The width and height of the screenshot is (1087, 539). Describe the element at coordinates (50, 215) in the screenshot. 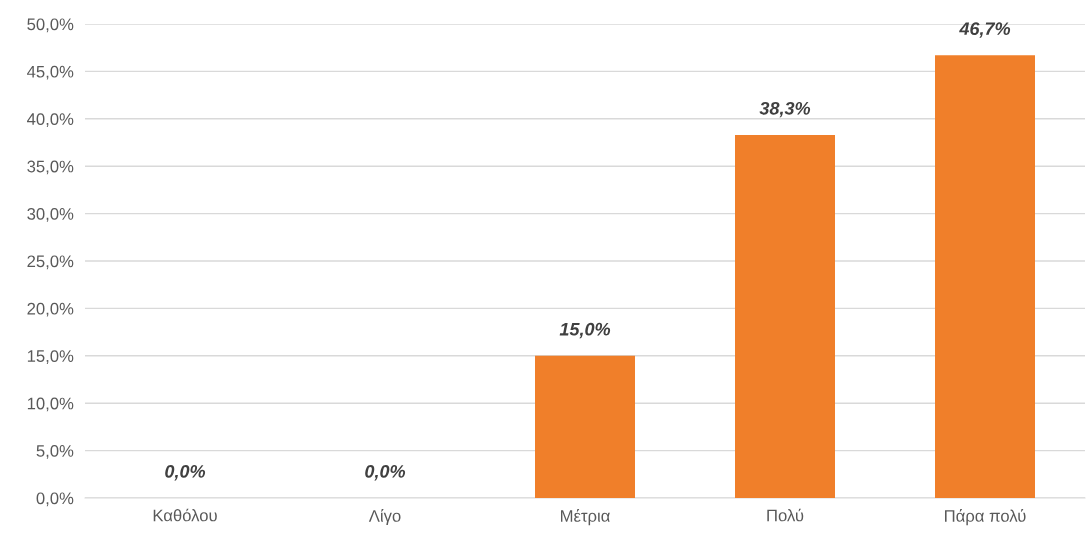

I see `y-tick-label: 30,0%` at that location.